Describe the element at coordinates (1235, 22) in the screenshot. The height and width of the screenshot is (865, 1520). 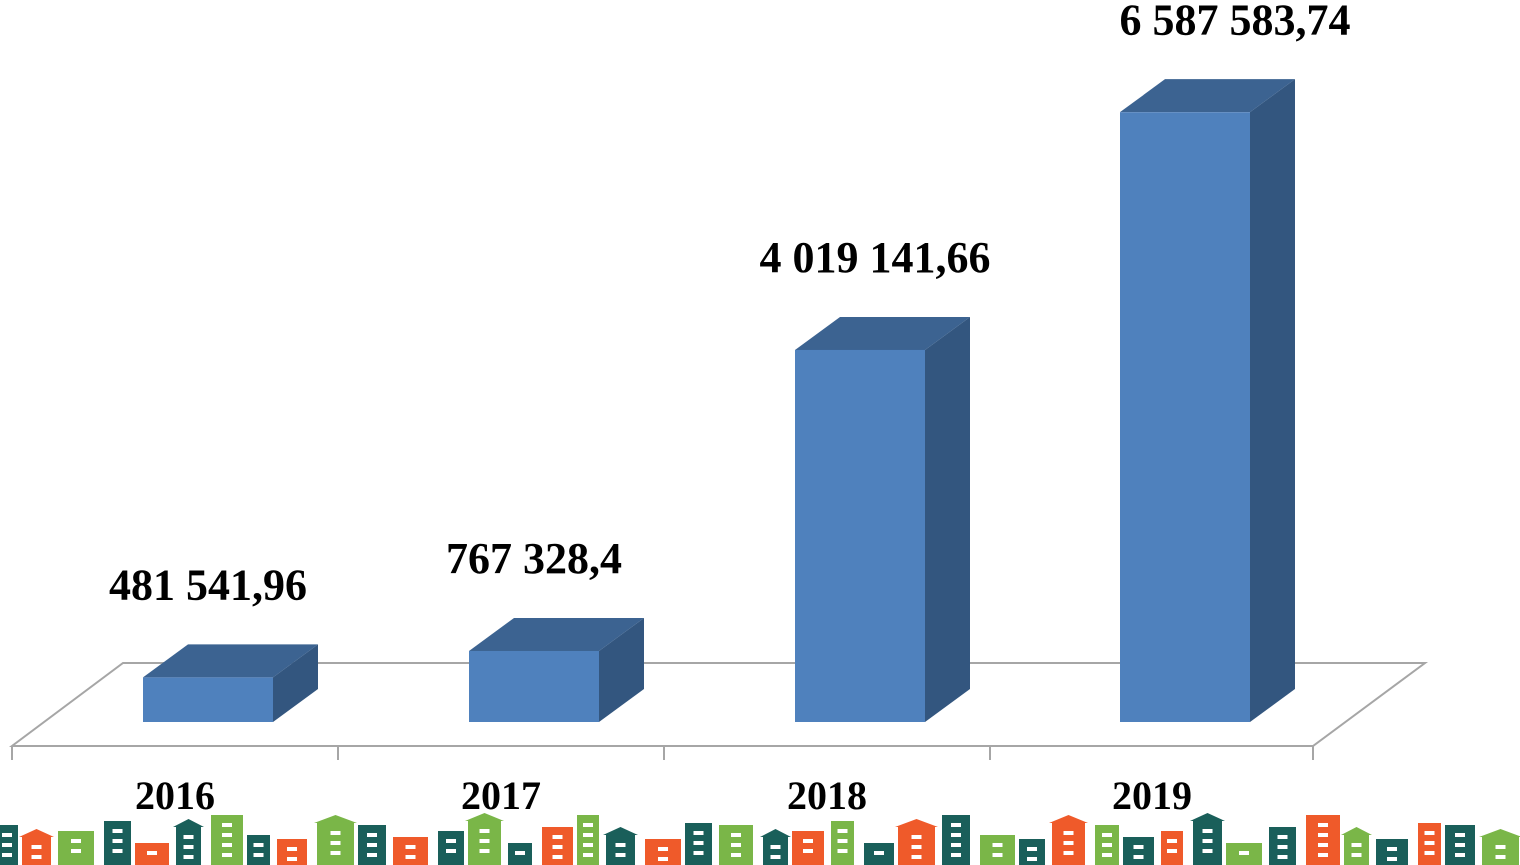
I see `data-label: 6 587 583,74` at that location.